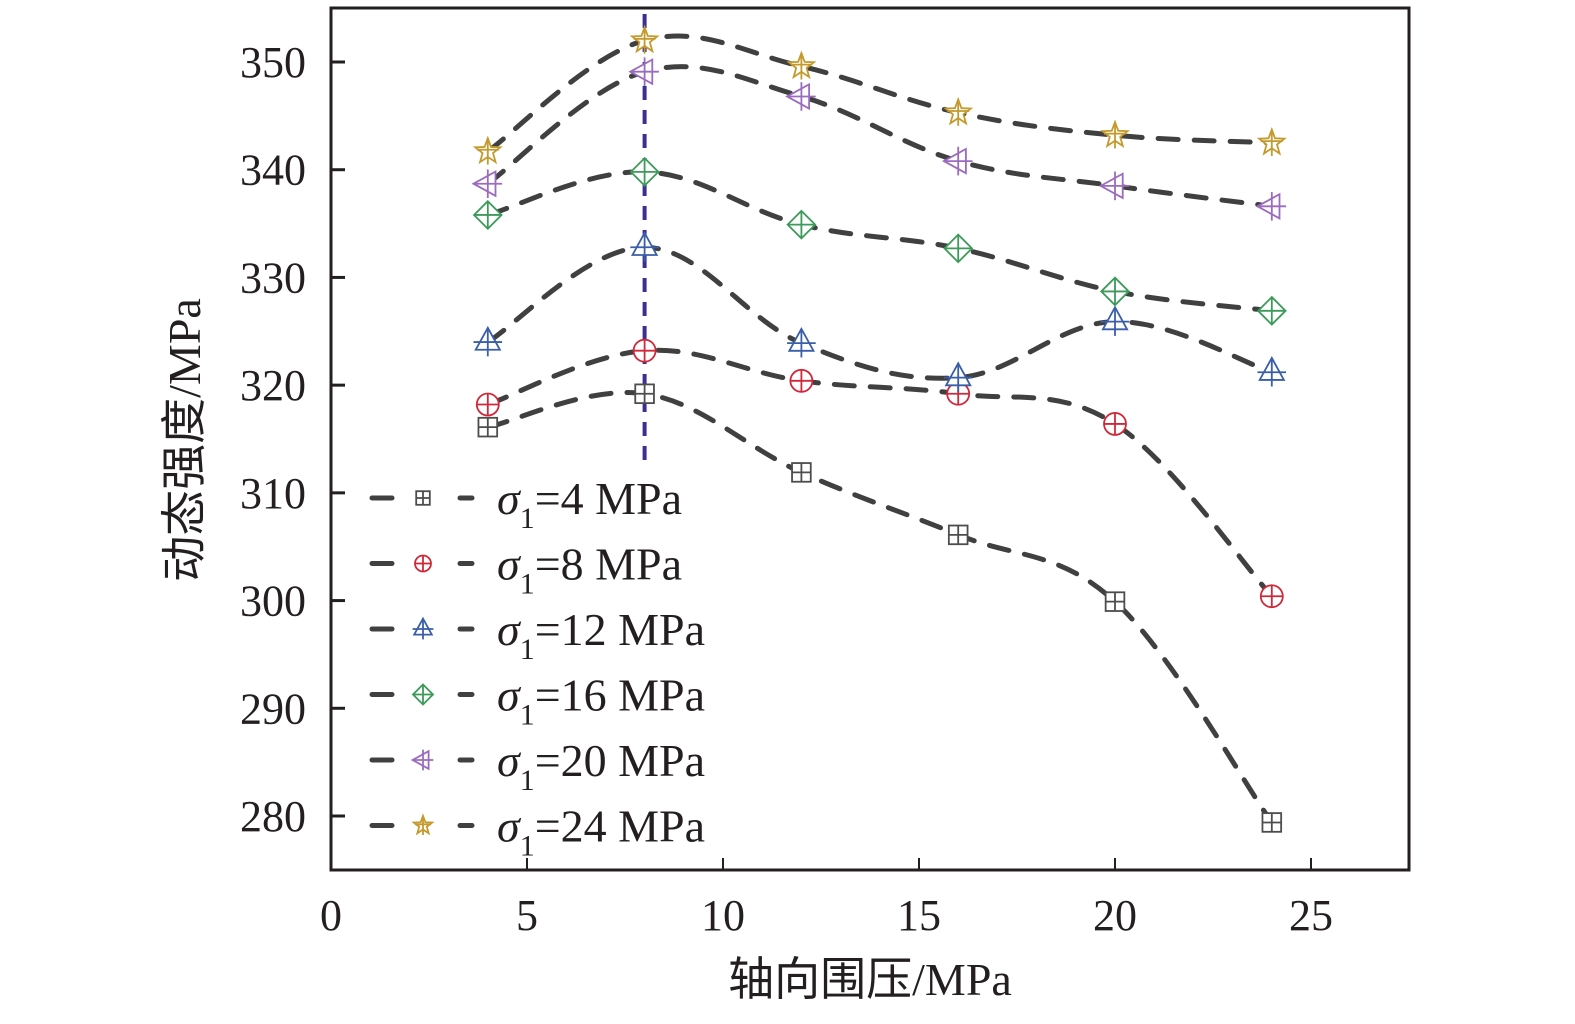 This screenshot has width=1575, height=1024. I want to click on legend-item-1: σ1=4 MPa, so click(525, 504).